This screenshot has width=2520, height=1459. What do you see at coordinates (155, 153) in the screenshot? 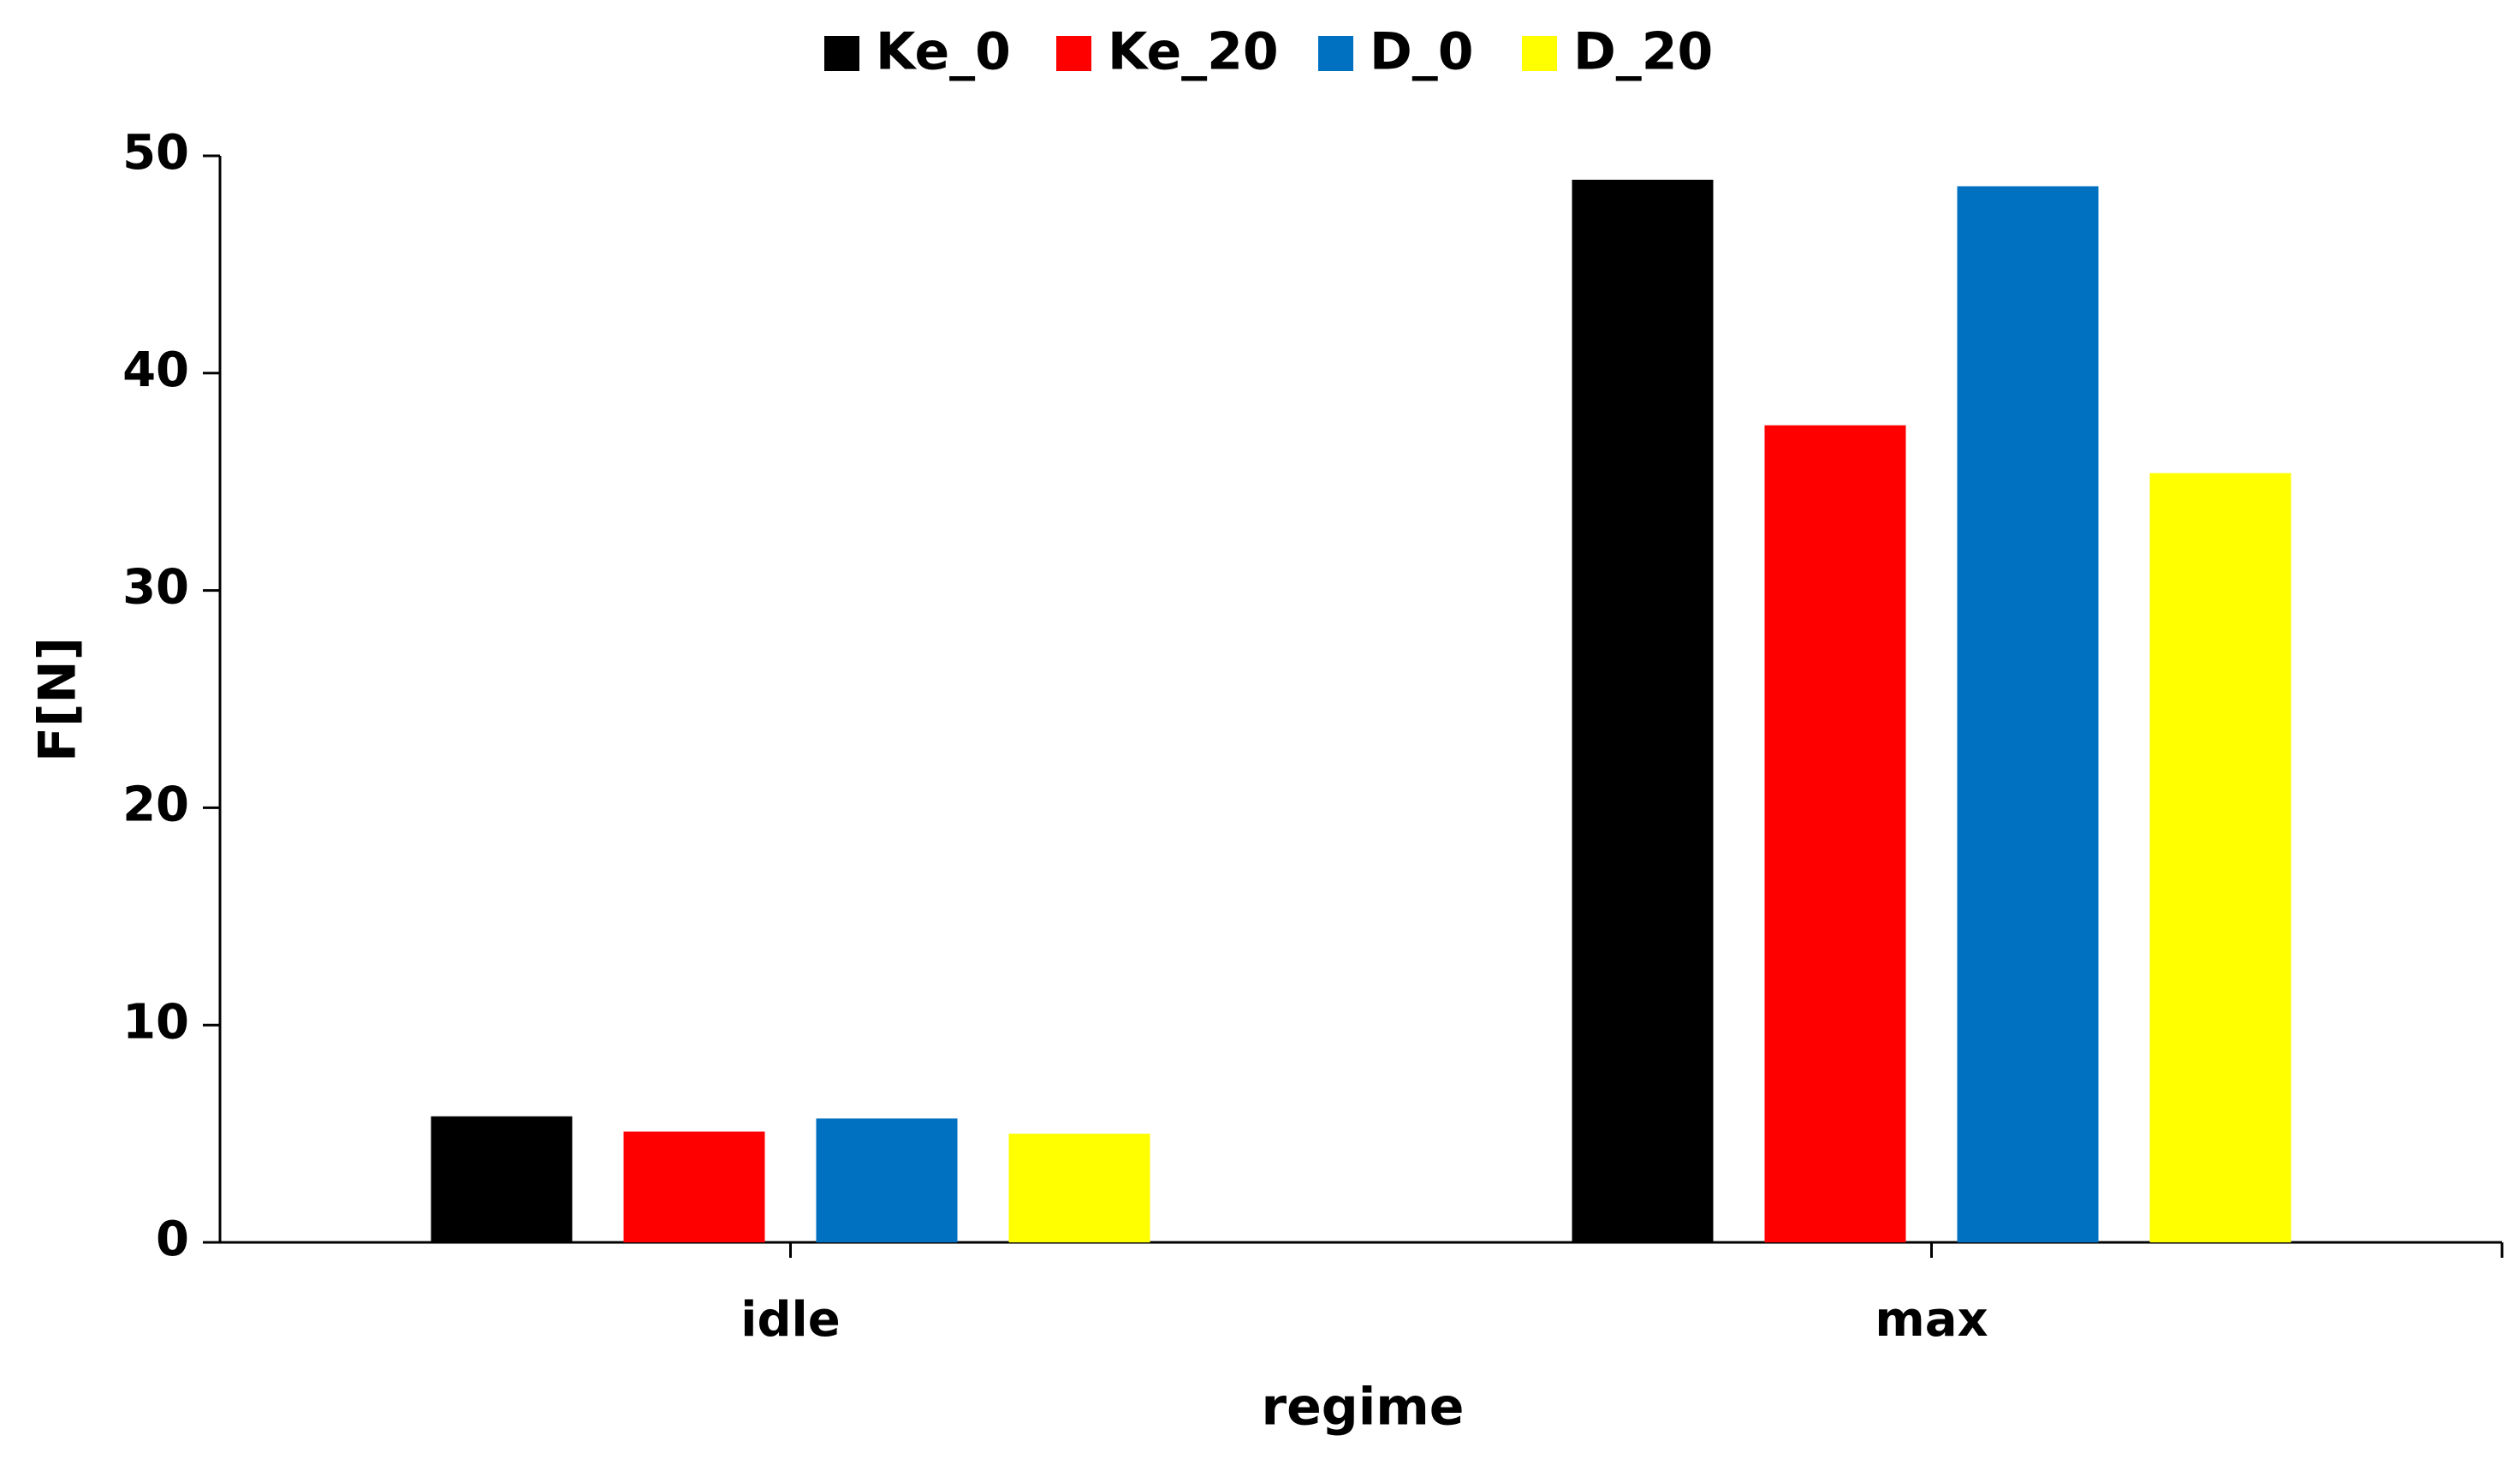
I see `y-tick-label: 50` at bounding box center [155, 153].